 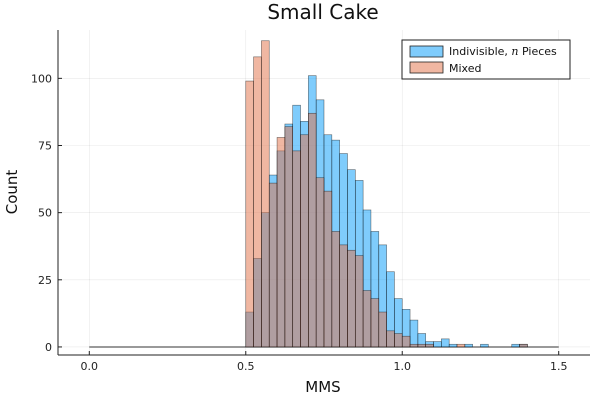 What do you see at coordinates (12, 192) in the screenshot?
I see `y-axis-title: Count` at bounding box center [12, 192].